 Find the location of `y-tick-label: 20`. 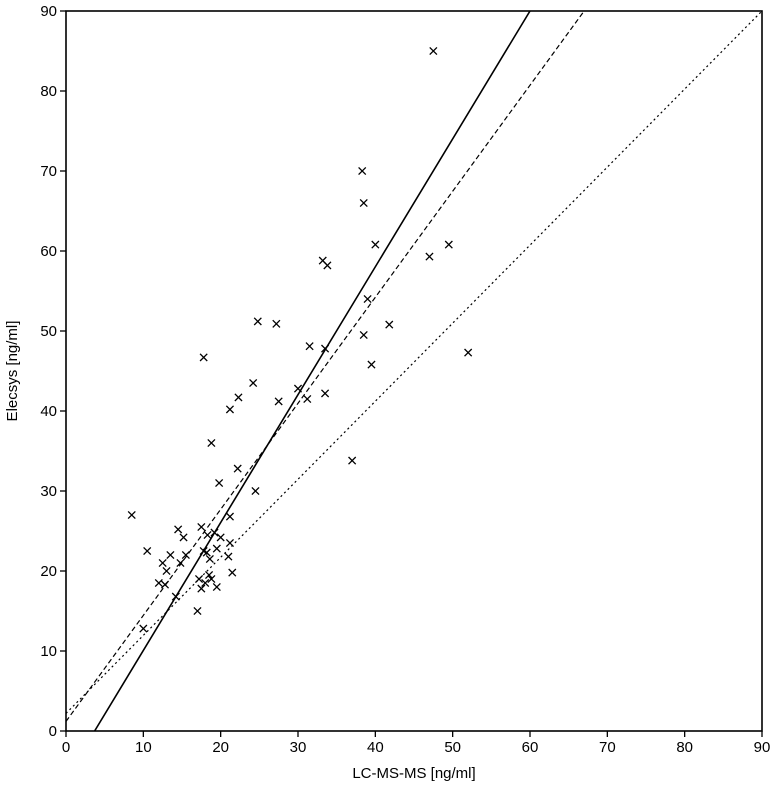

y-tick-label: 20 is located at coordinates (48, 571).